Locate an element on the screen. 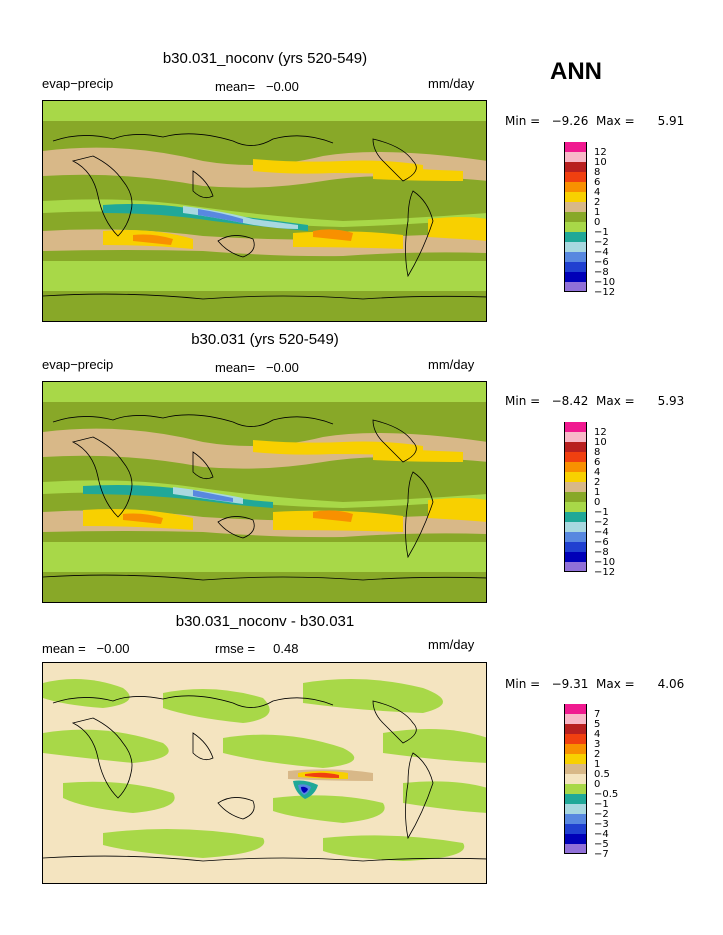 The image size is (723, 935). colorbar-label: 5 is located at coordinates (597, 724).